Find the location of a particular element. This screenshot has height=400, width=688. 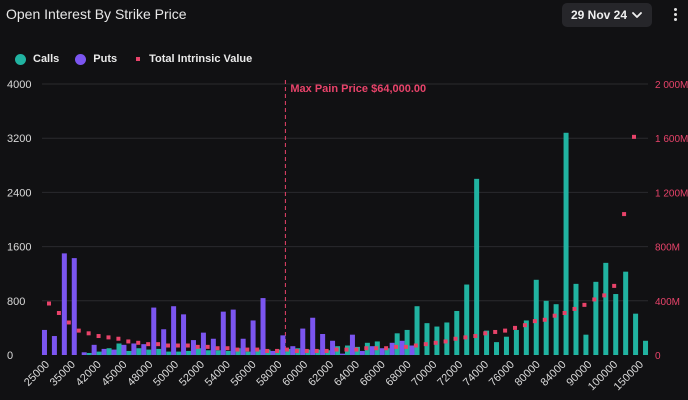

y-right-tick-label: 1 200M is located at coordinates (671, 193).